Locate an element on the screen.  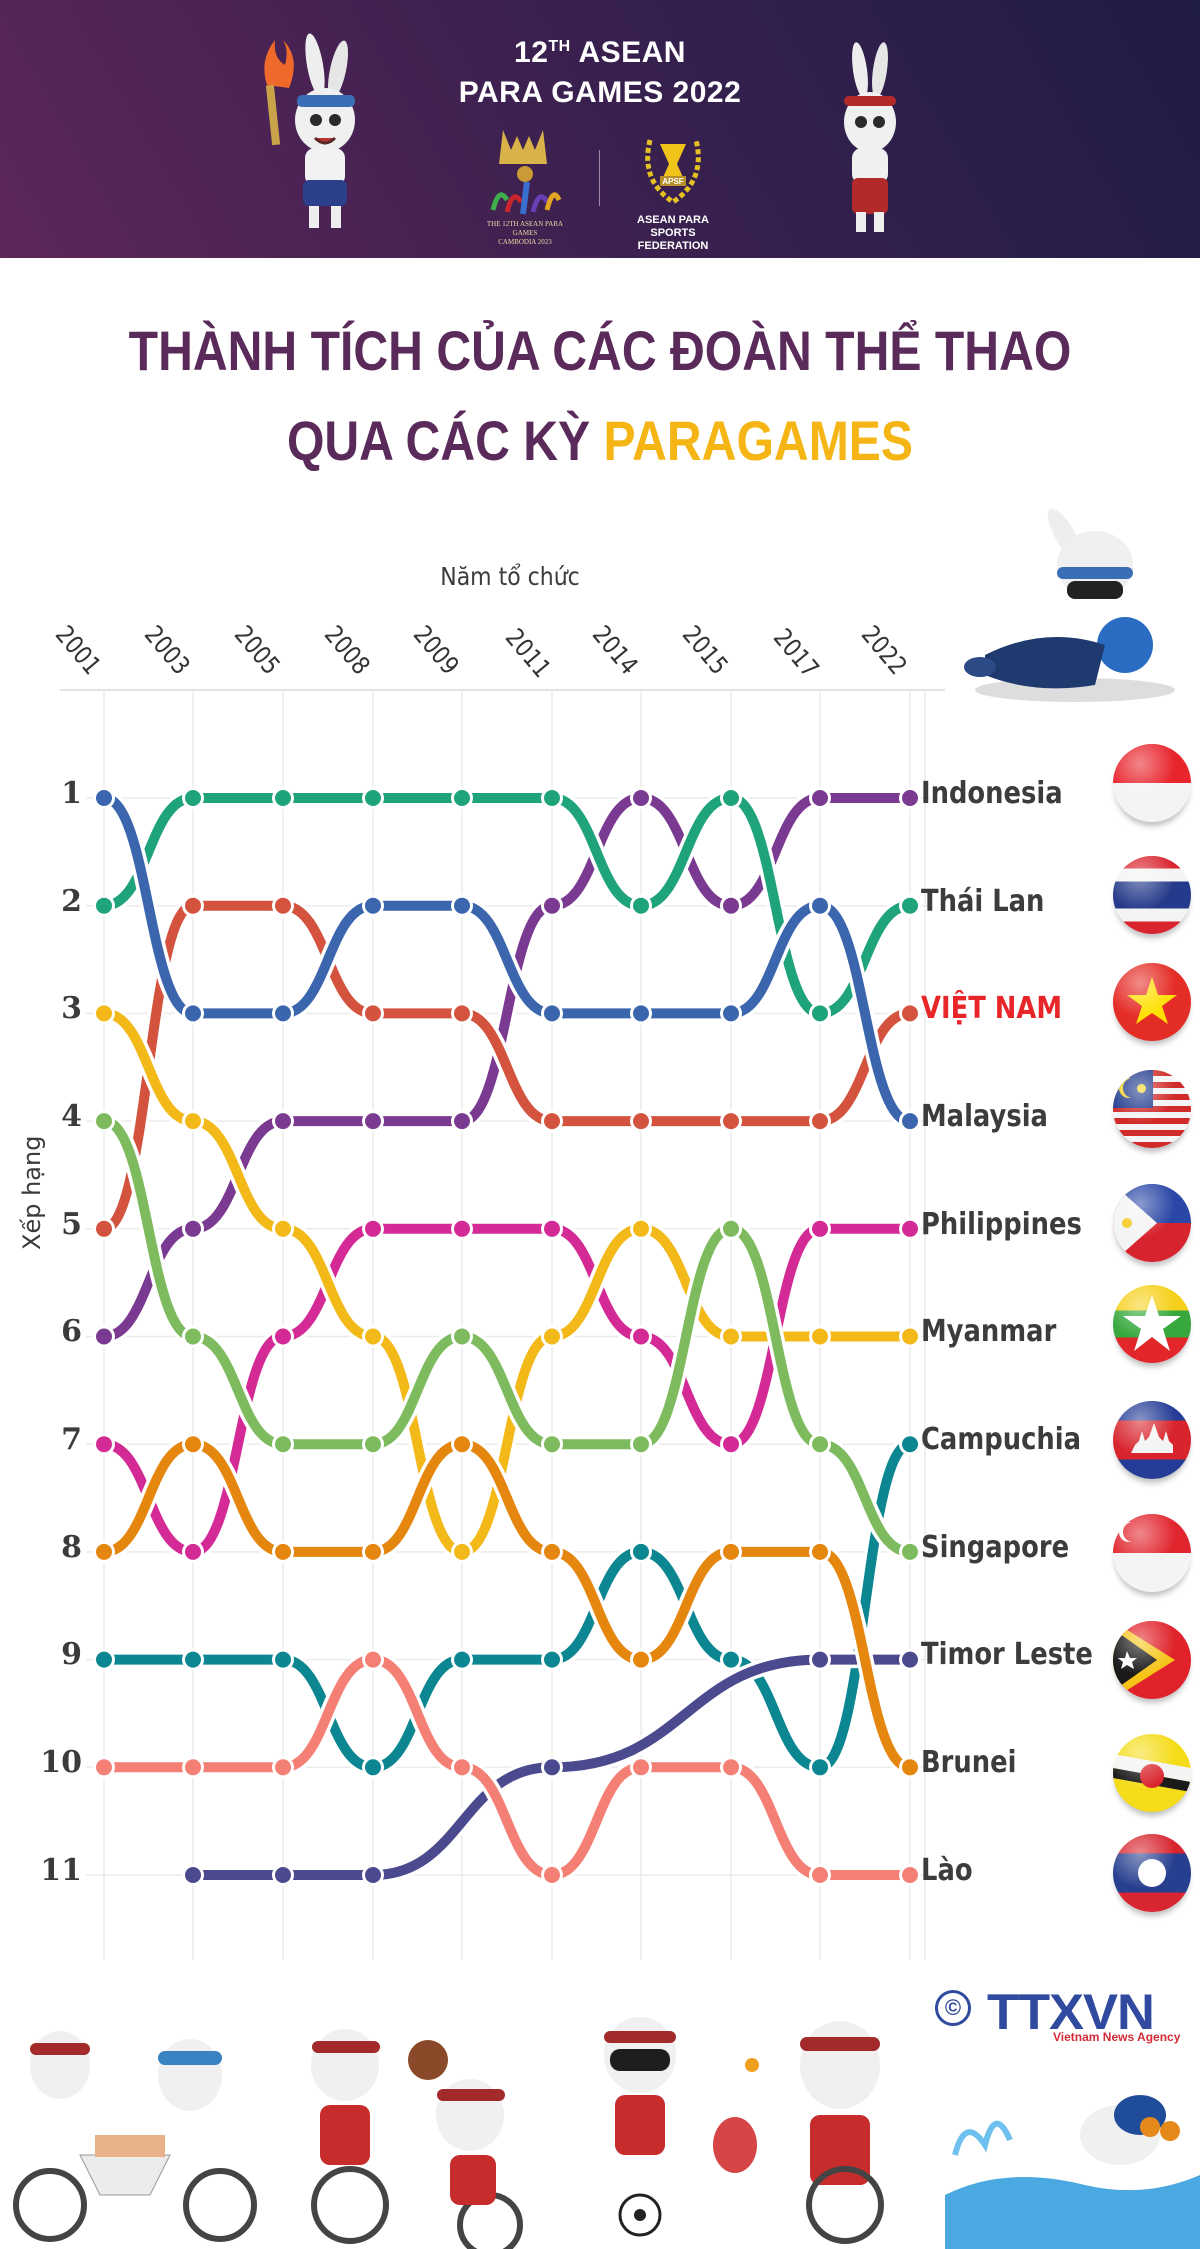
y-tick-3: 3 is located at coordinates (71, 1008).